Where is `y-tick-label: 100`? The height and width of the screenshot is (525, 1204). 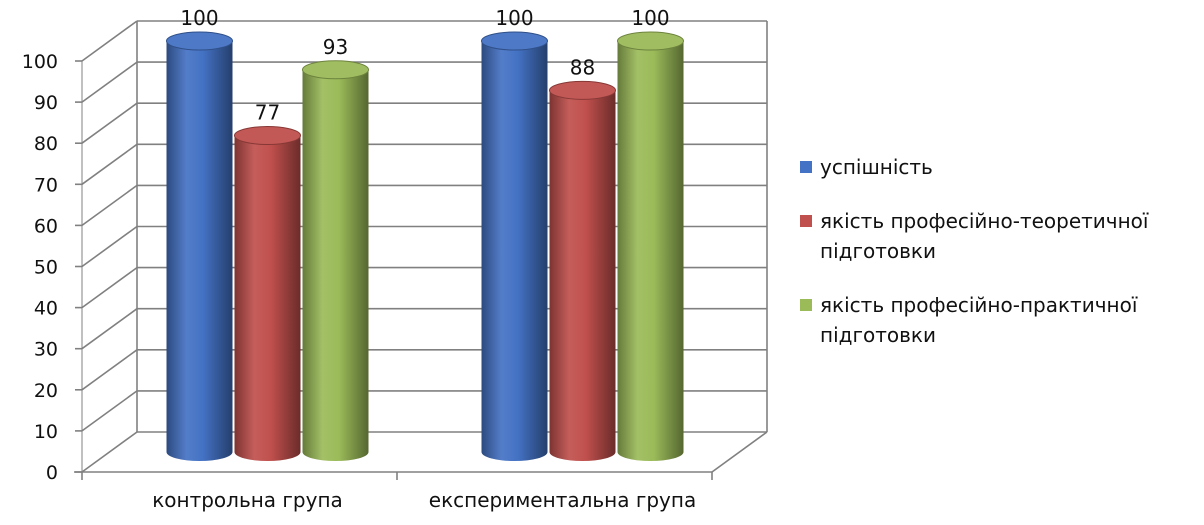 y-tick-label: 100 is located at coordinates (40, 62).